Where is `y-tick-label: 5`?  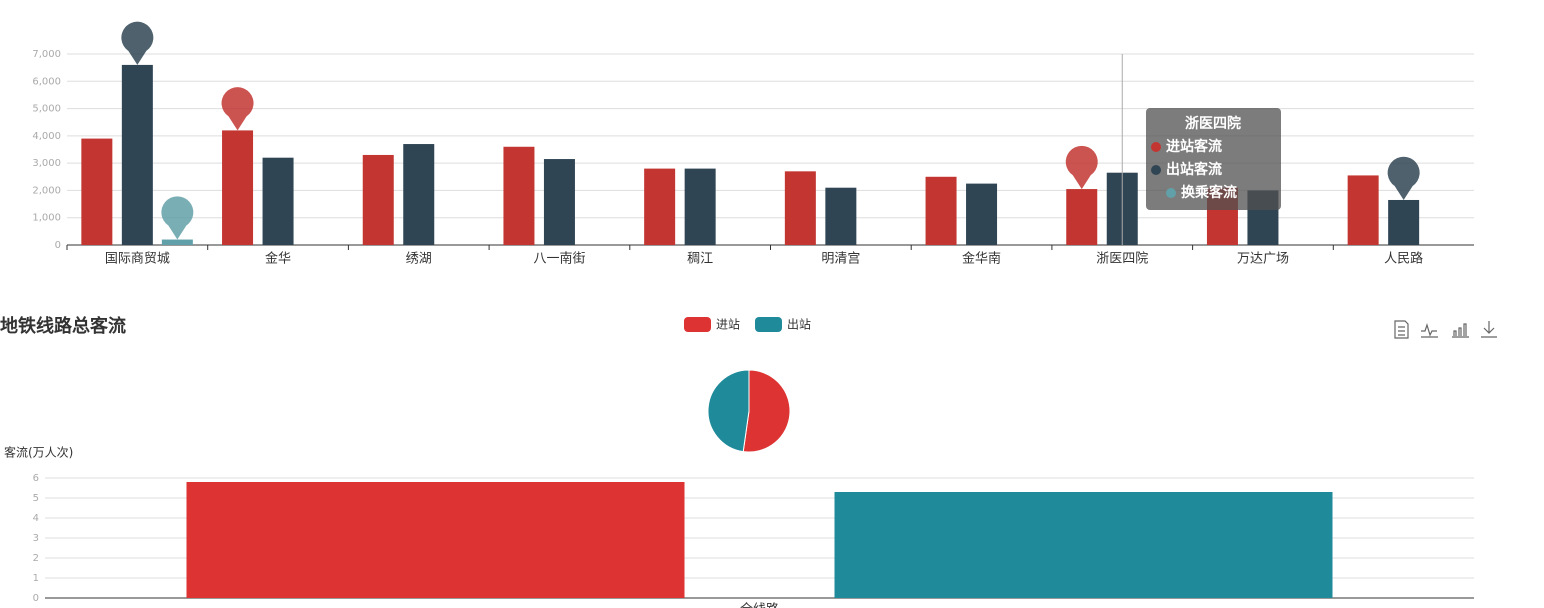 y-tick-label: 5 is located at coordinates (36, 498).